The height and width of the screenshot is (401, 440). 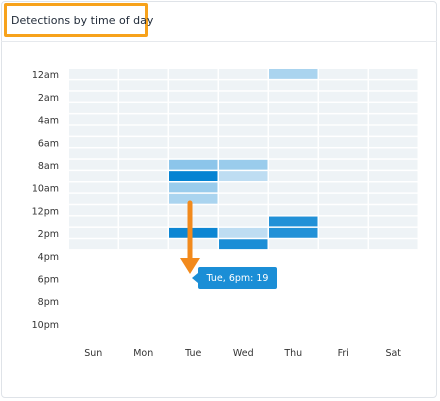 What do you see at coordinates (48, 279) in the screenshot?
I see `y-tick-label: 6pm` at bounding box center [48, 279].